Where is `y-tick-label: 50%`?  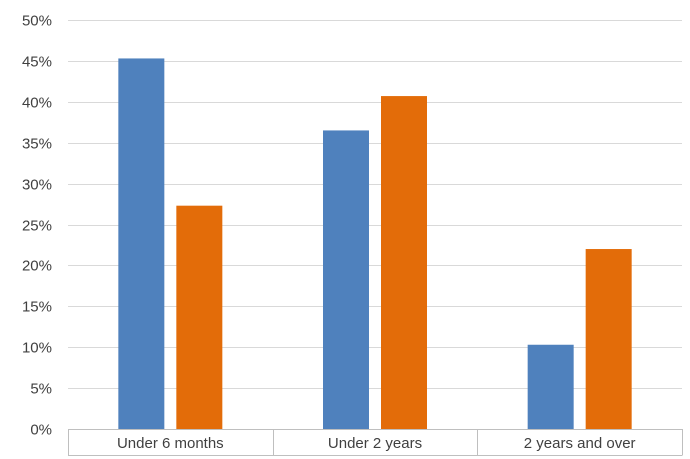 y-tick-label: 50% is located at coordinates (37, 21).